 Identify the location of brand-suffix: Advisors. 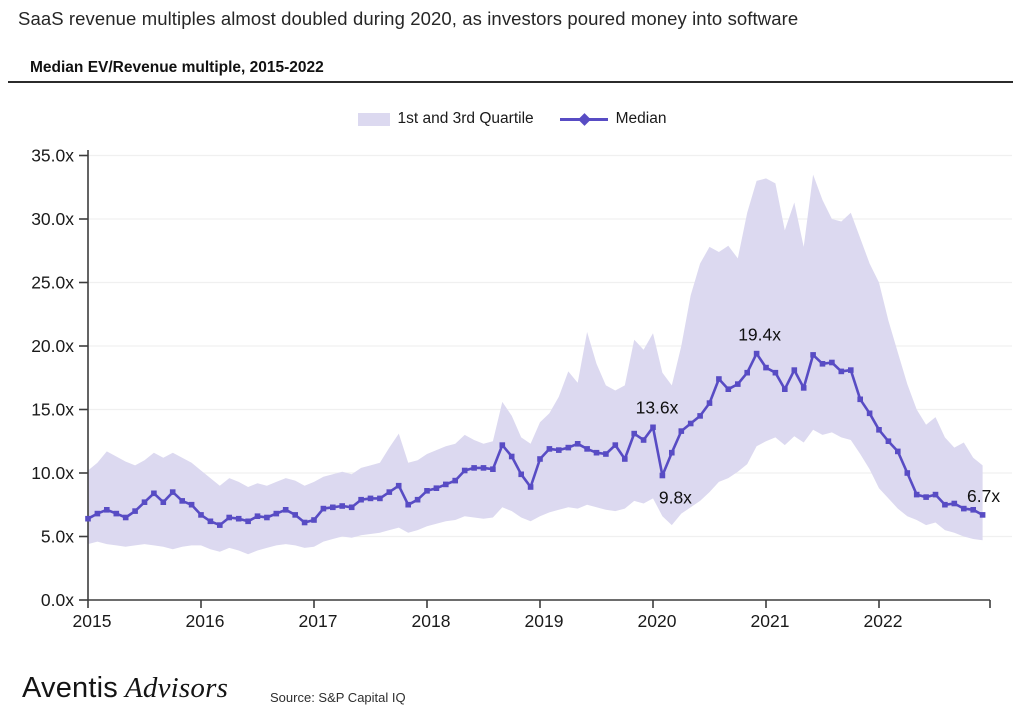
(176, 688).